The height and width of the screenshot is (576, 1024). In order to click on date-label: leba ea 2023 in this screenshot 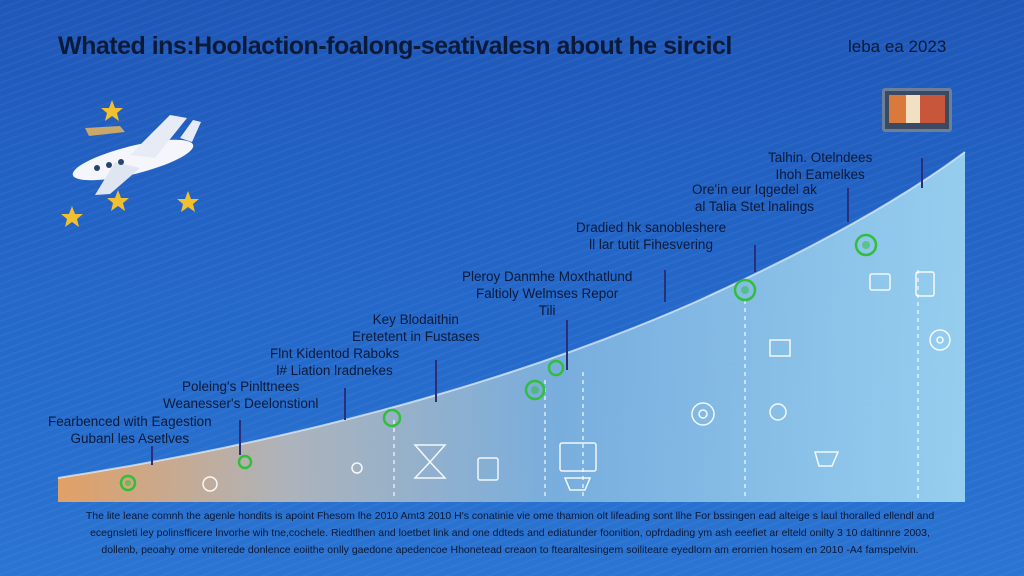, I will do `click(897, 46)`.